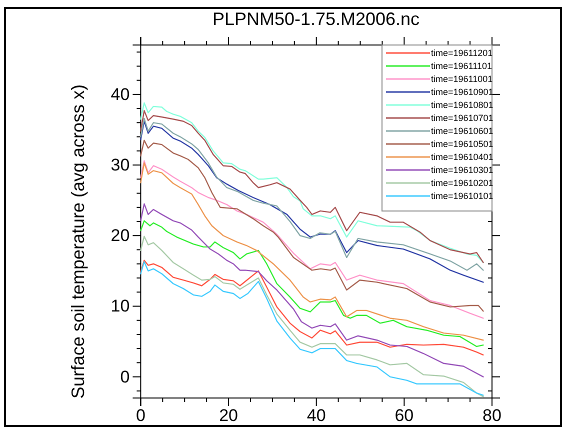 This screenshot has width=565, height=431. Describe the element at coordinates (462, 157) in the screenshot. I see `legend-label: time=19610401` at that location.